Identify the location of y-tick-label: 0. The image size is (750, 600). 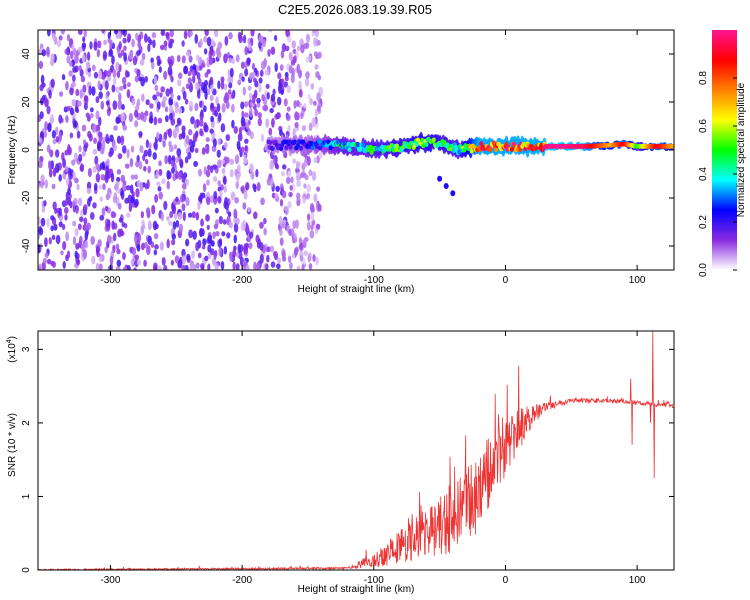
(26, 570).